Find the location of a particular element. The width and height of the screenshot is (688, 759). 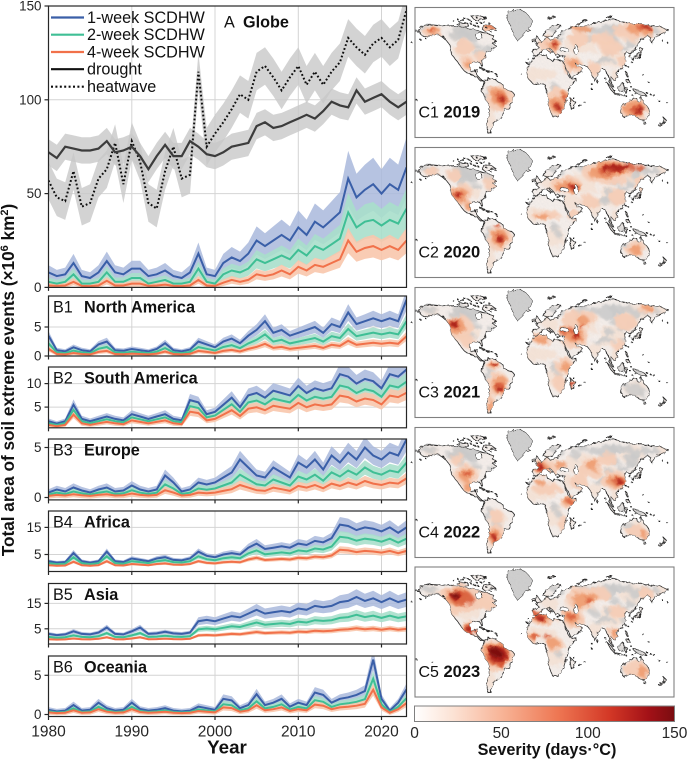

svg-text: 2019 is located at coordinates (462, 113).